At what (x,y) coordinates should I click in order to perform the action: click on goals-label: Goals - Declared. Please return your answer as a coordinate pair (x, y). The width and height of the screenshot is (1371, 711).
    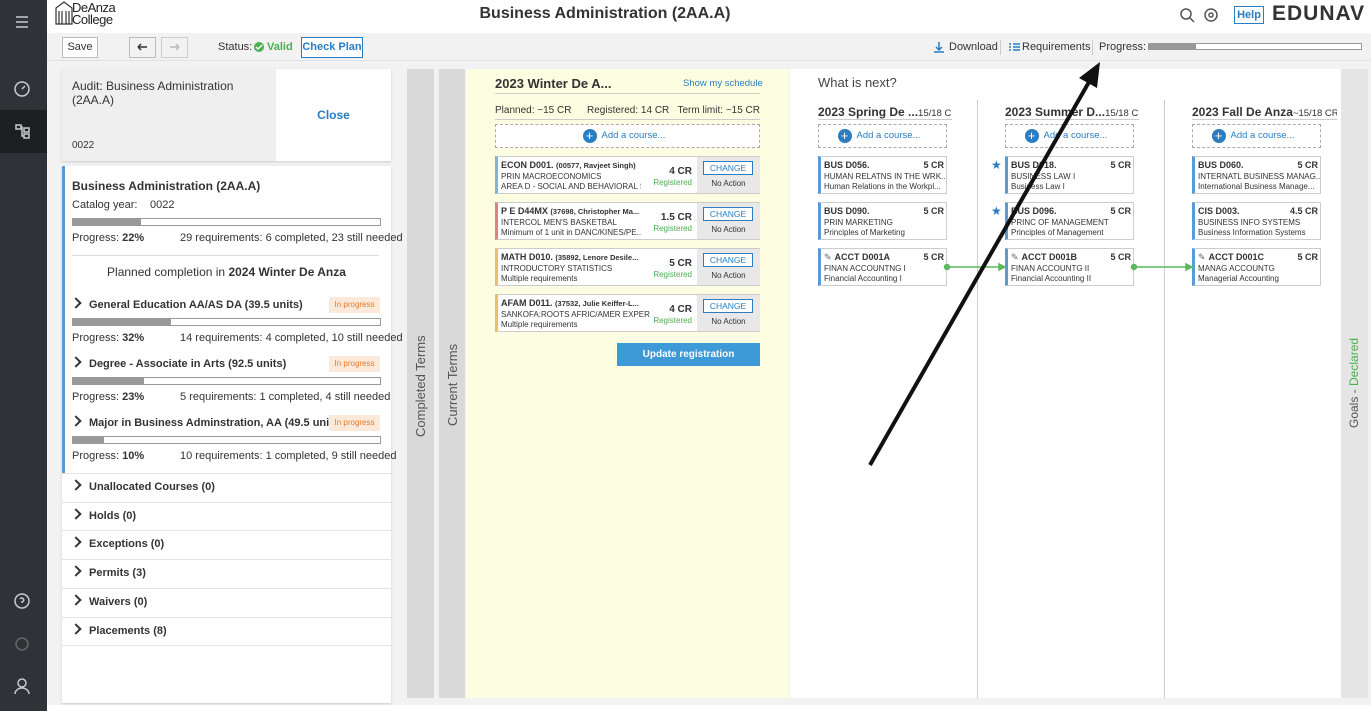
    Looking at the image, I should click on (1354, 383).